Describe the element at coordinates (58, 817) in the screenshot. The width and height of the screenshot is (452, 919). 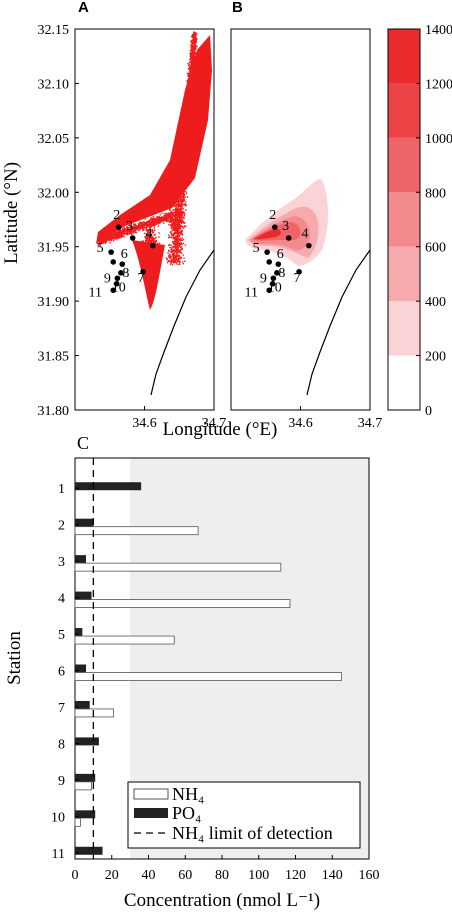
I see `station-tick-label: 10` at that location.